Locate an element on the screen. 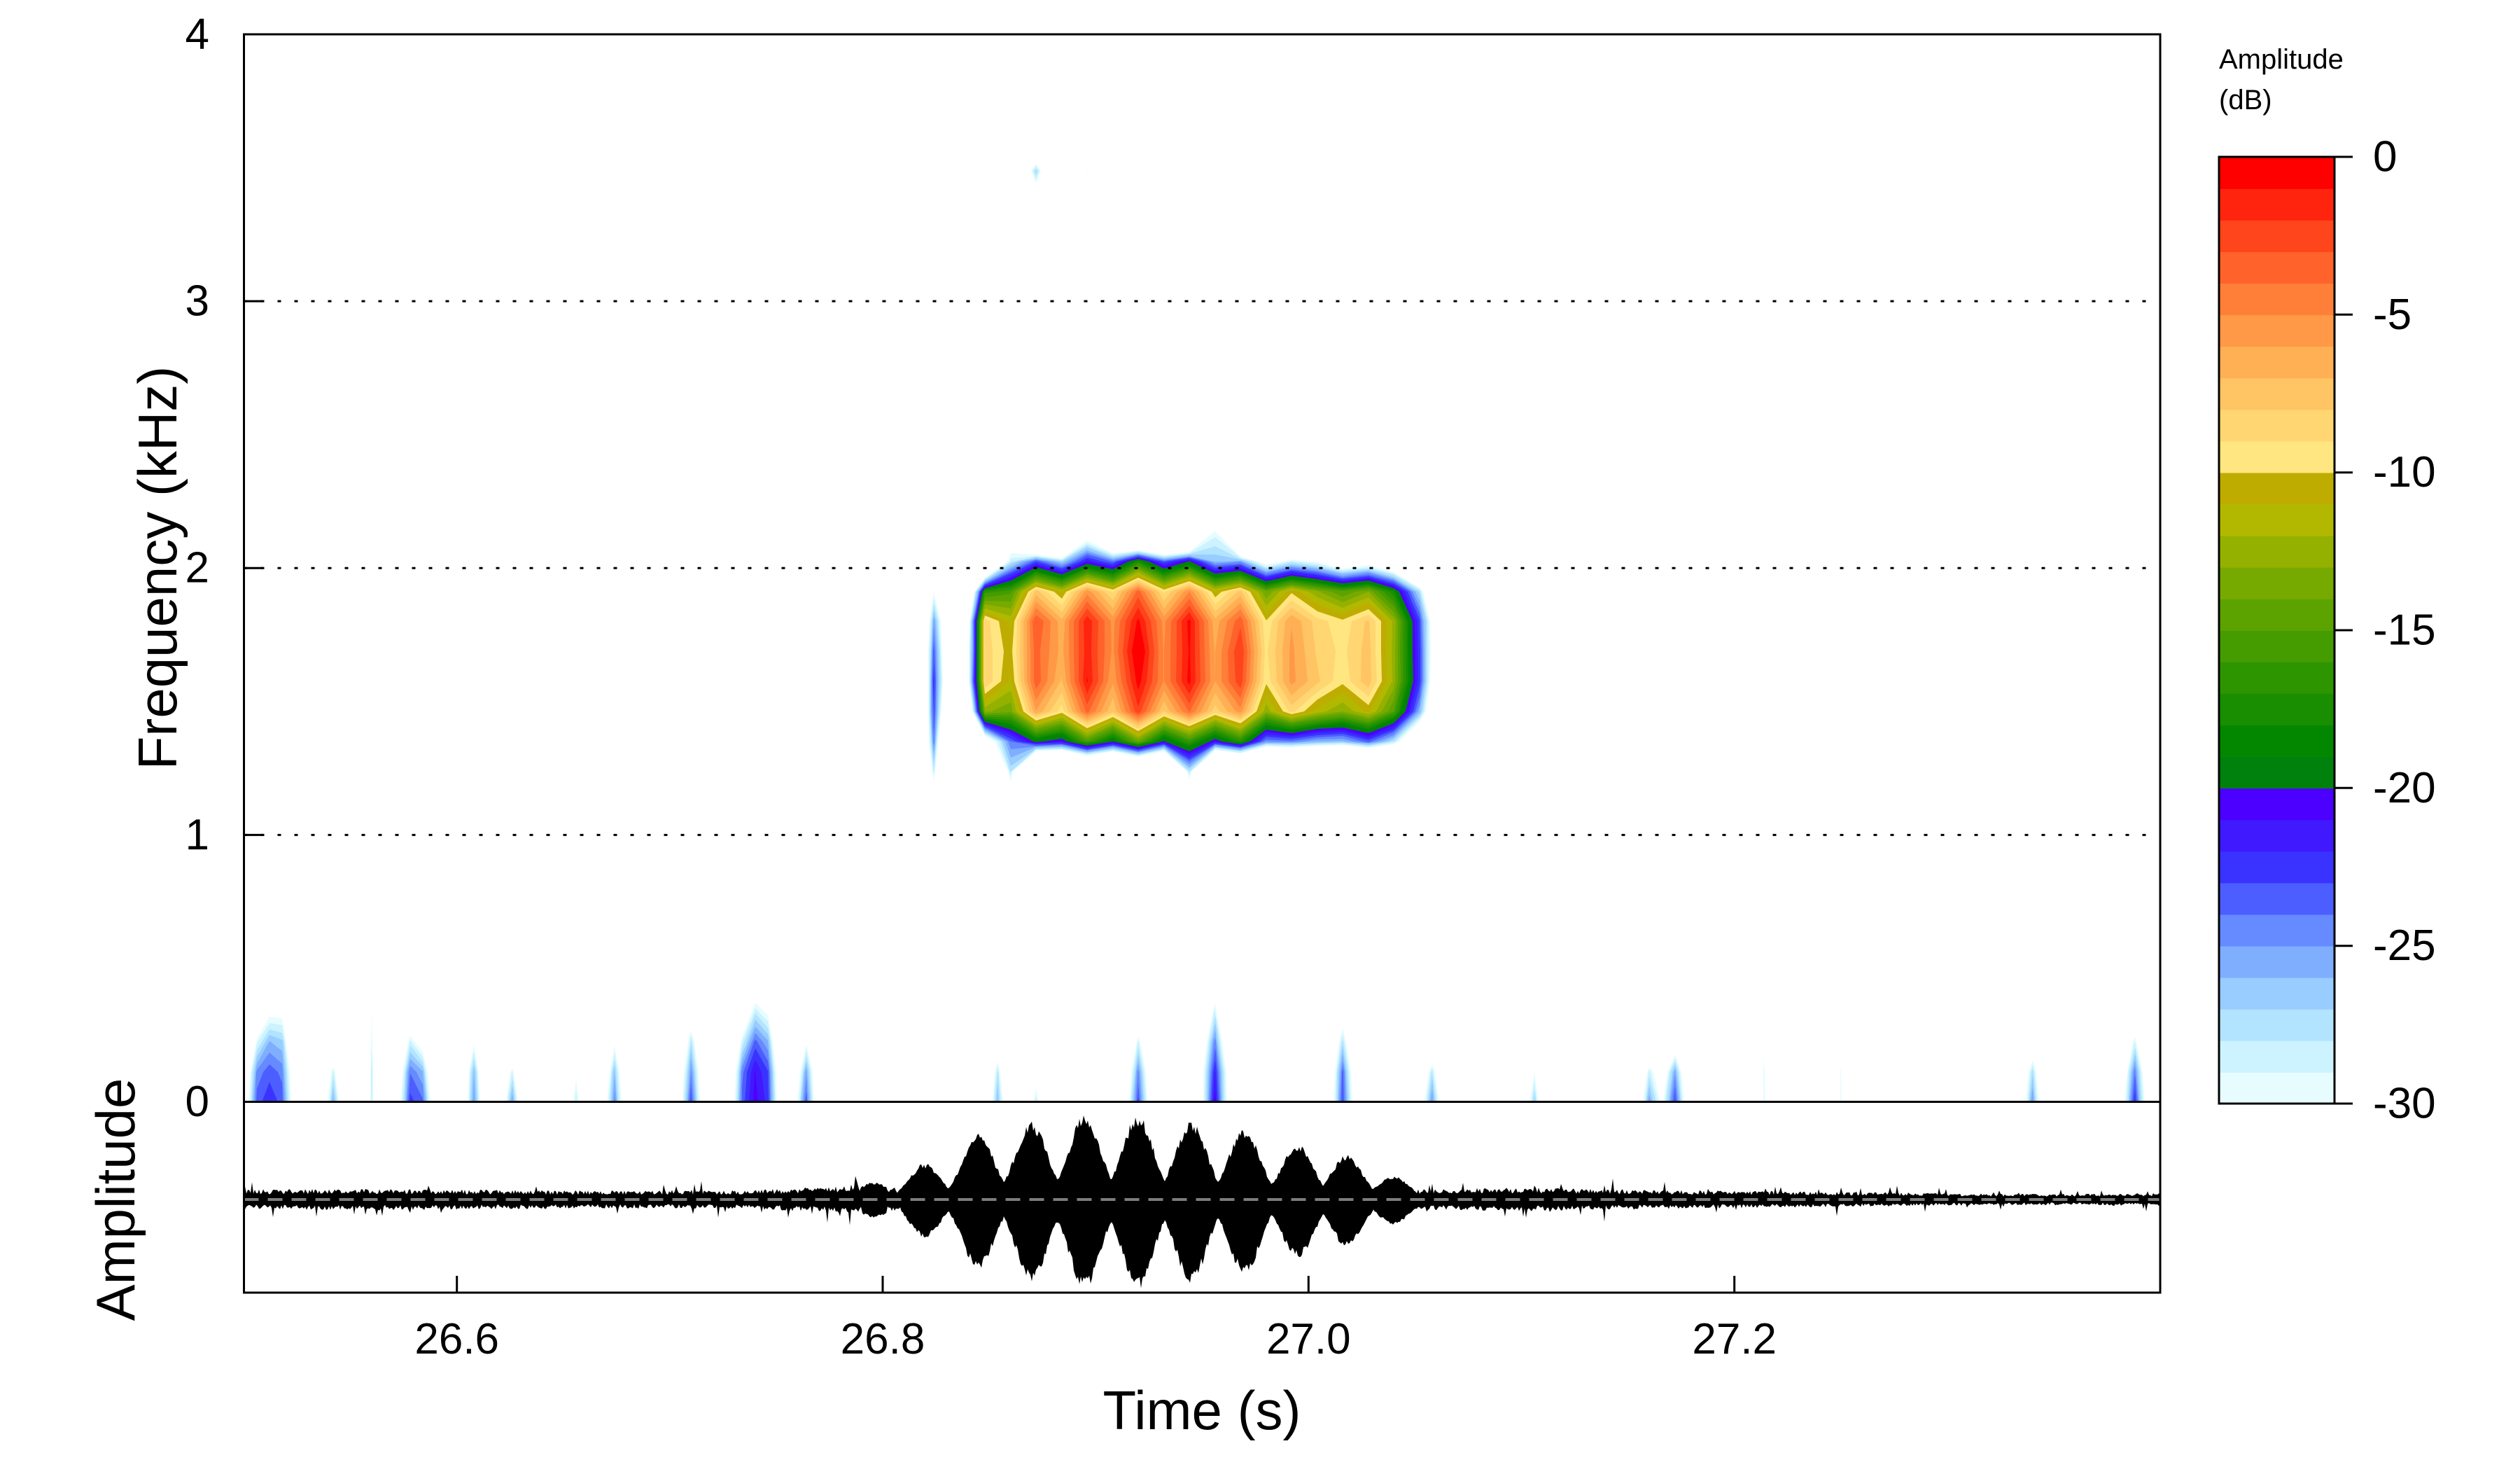  svg-text: -10 is located at coordinates (2404, 472).